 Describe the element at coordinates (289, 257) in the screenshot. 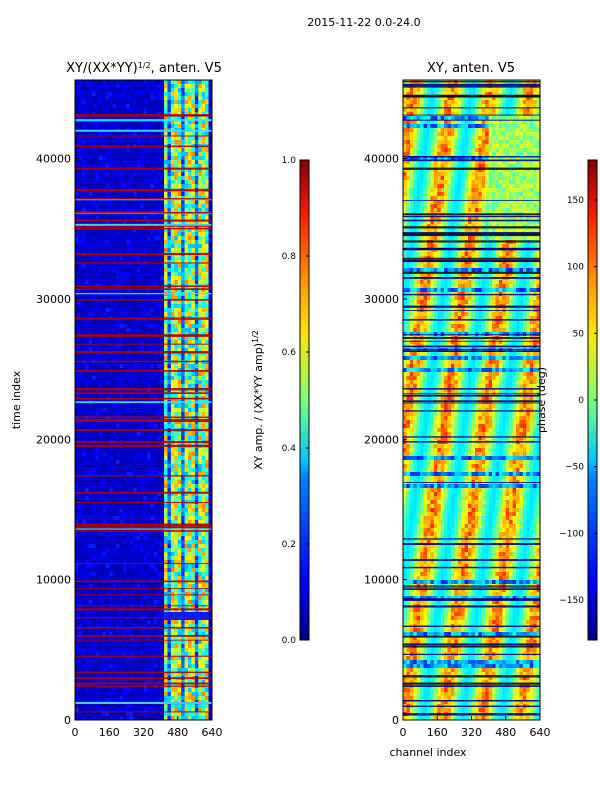

I see `colorbar-tick-label: 0.8` at that location.